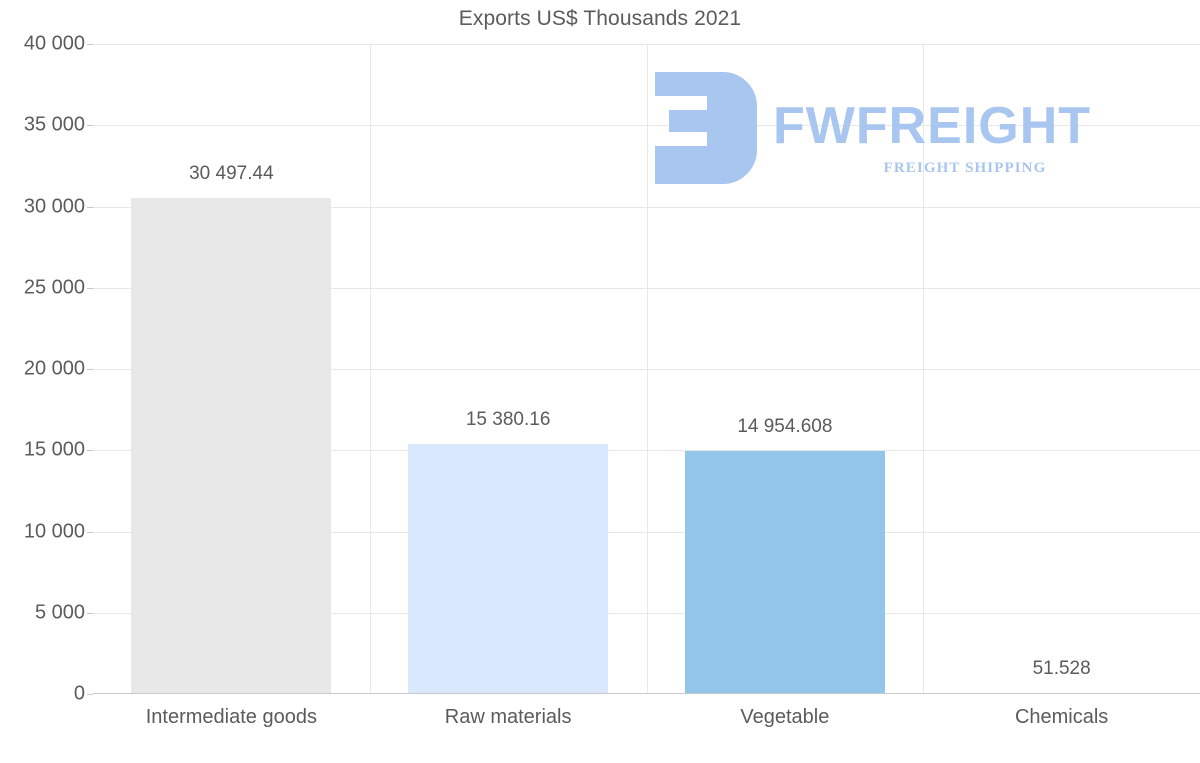 This screenshot has width=1200, height=763. I want to click on bar-value-label: 30 497.44, so click(231, 174).